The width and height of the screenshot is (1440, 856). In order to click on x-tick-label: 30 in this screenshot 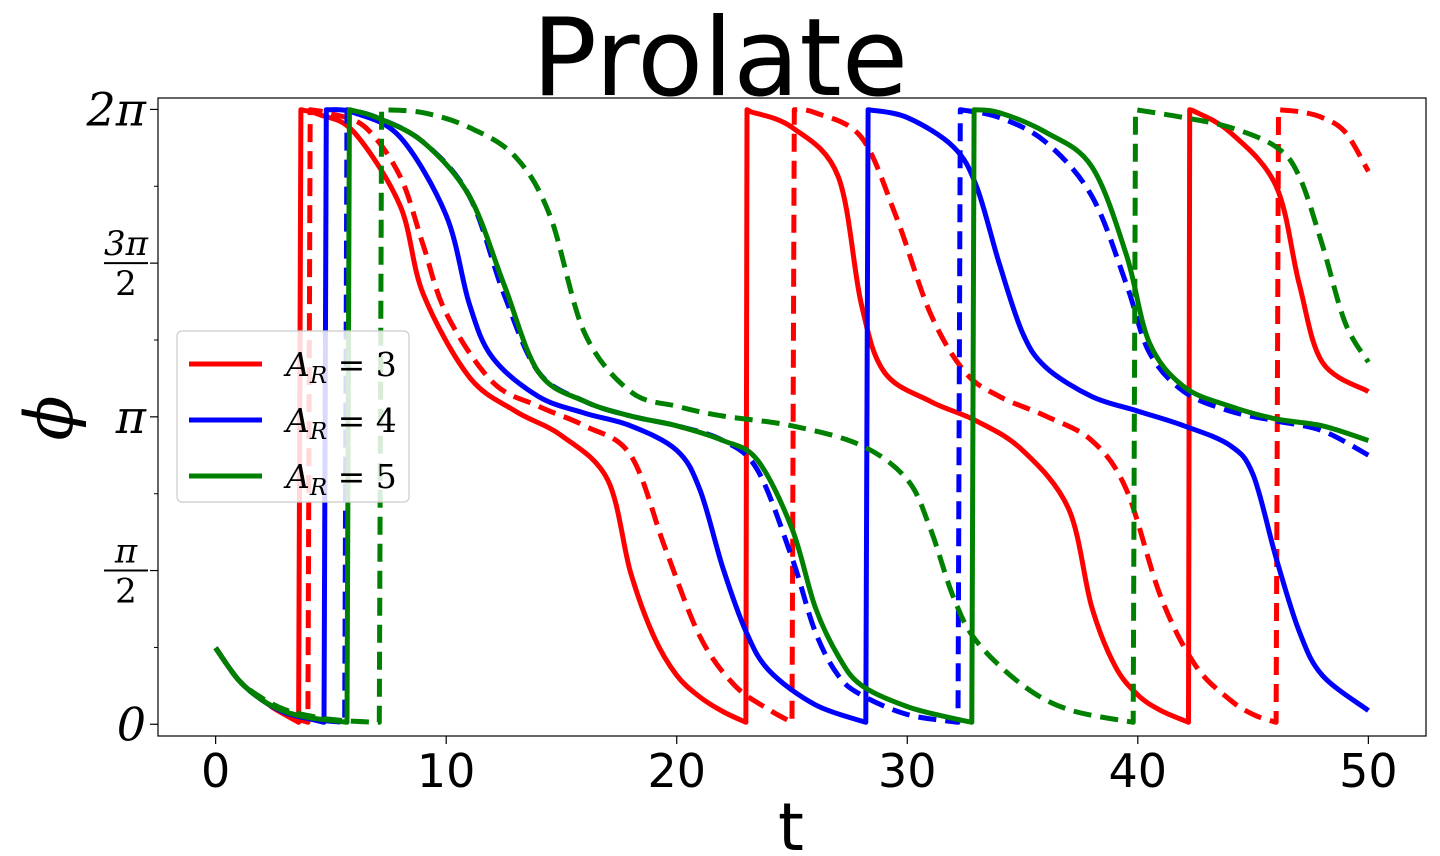, I will do `click(907, 771)`.